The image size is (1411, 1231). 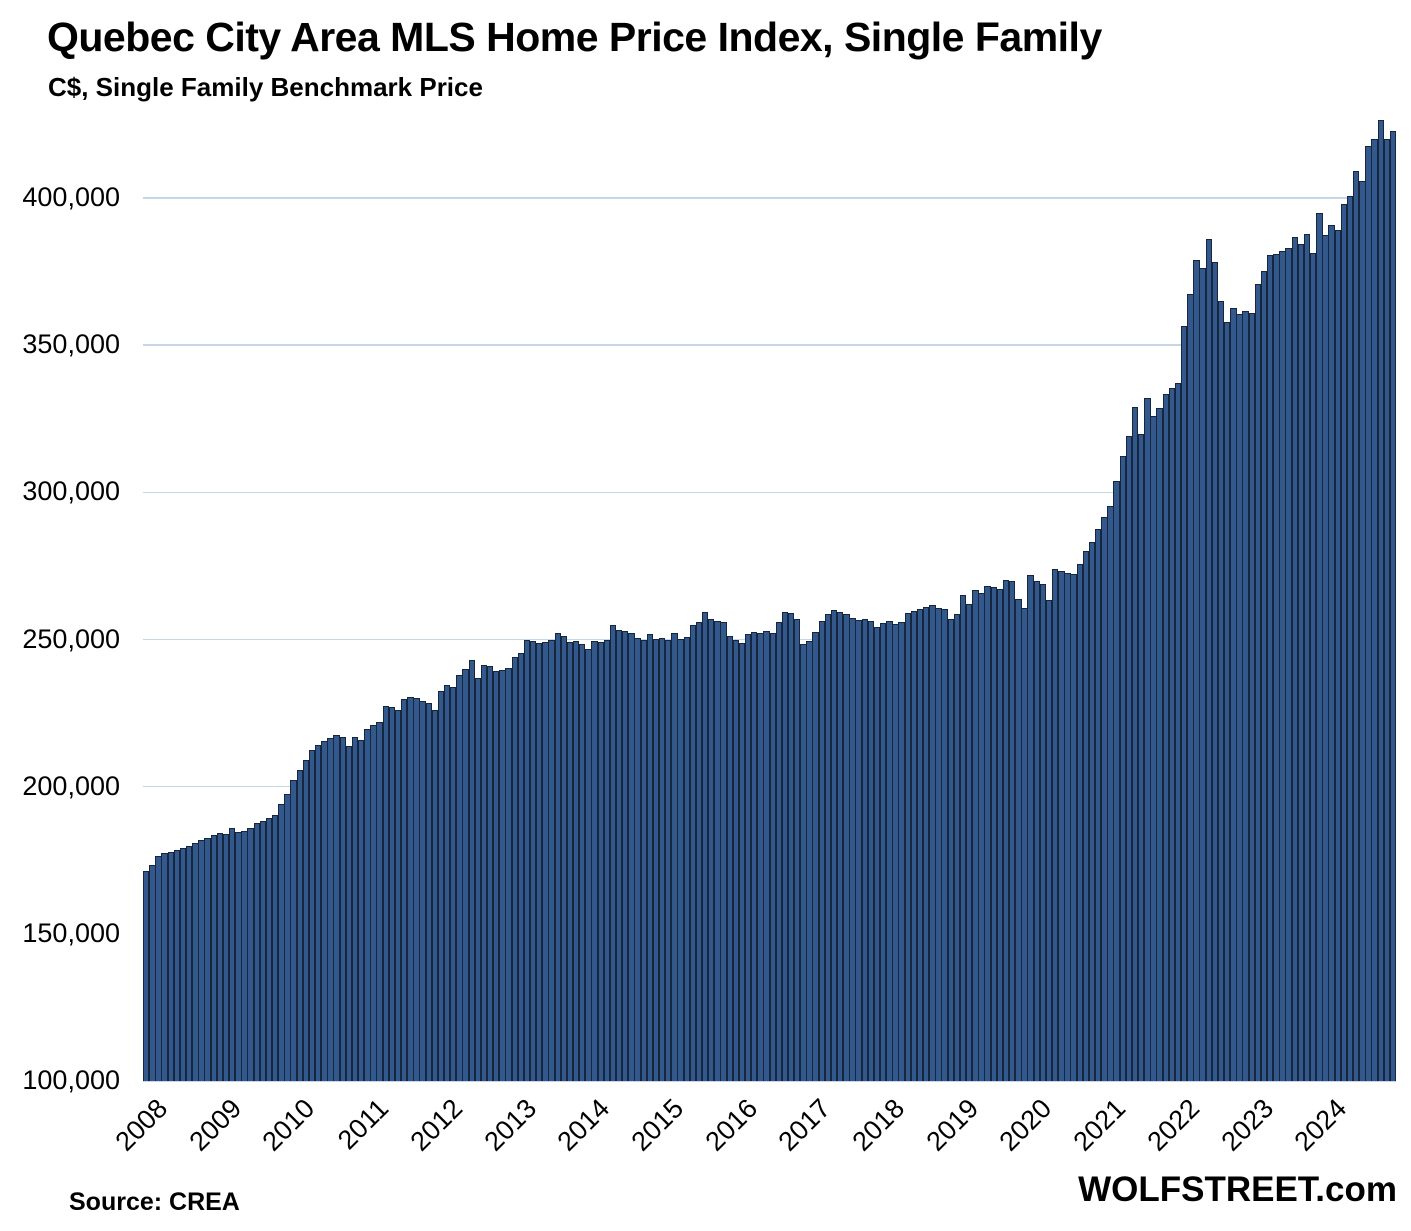 I want to click on y-tick-label-350000: 350,000, so click(x=71, y=344).